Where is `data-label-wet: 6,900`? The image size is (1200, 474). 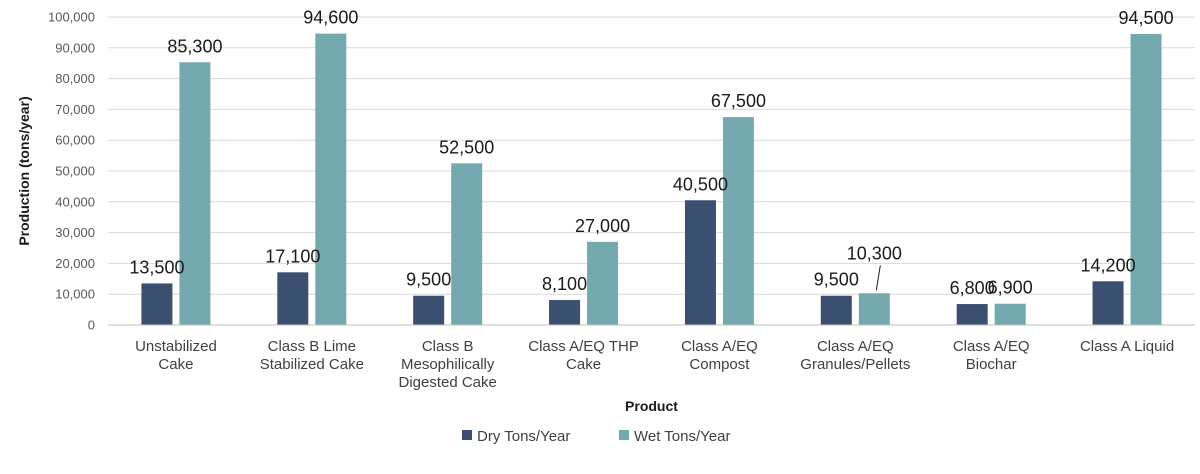
data-label-wet: 6,900 is located at coordinates (1010, 288).